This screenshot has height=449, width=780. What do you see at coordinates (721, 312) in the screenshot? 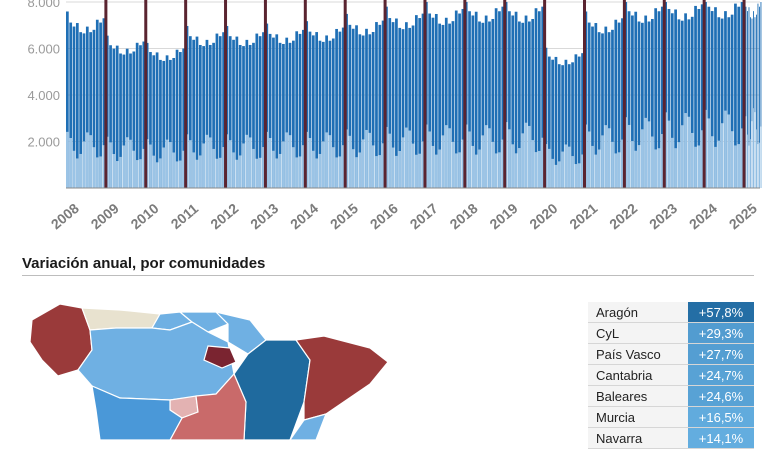
I see `ranking-value: +57,8%` at bounding box center [721, 312].